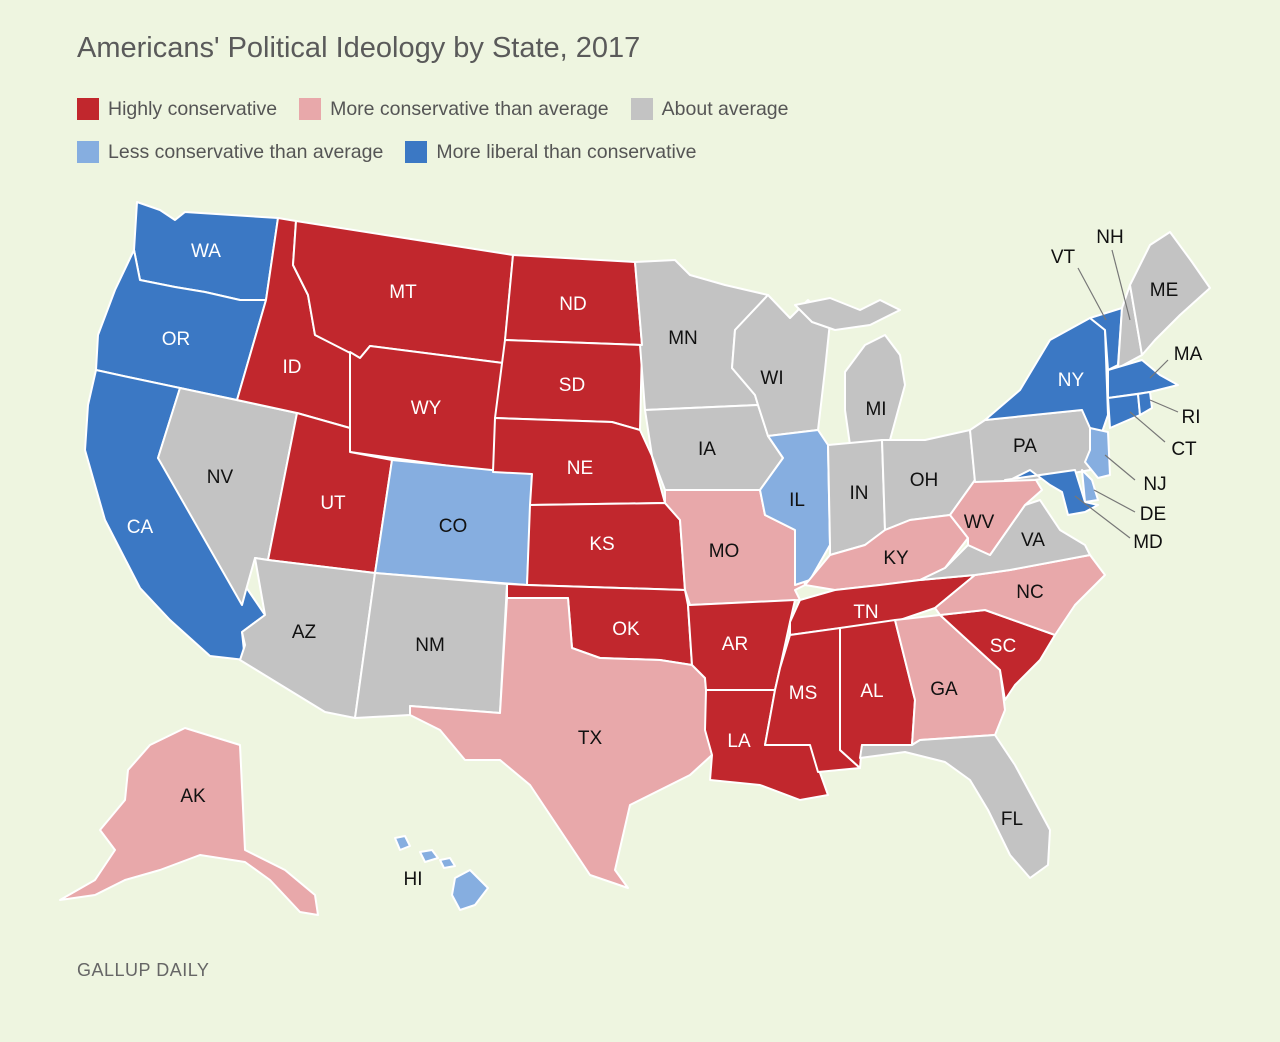 Image resolution: width=1280 pixels, height=1042 pixels. What do you see at coordinates (875, 409) in the screenshot?
I see `state-label-MI: MI` at bounding box center [875, 409].